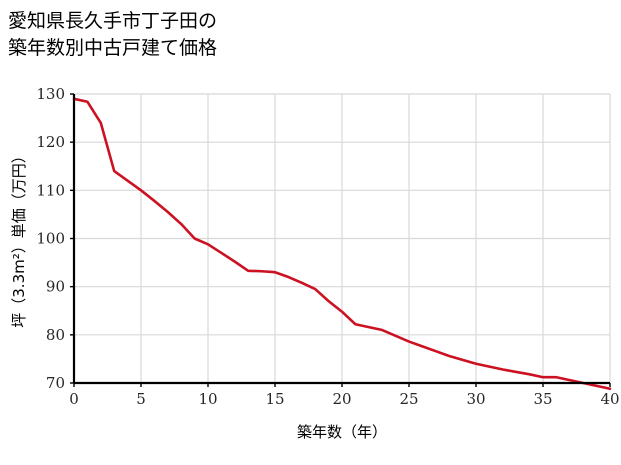 This screenshot has height=465, width=621. Describe the element at coordinates (55, 383) in the screenshot. I see `y-axis-tick-label: 70` at that location.